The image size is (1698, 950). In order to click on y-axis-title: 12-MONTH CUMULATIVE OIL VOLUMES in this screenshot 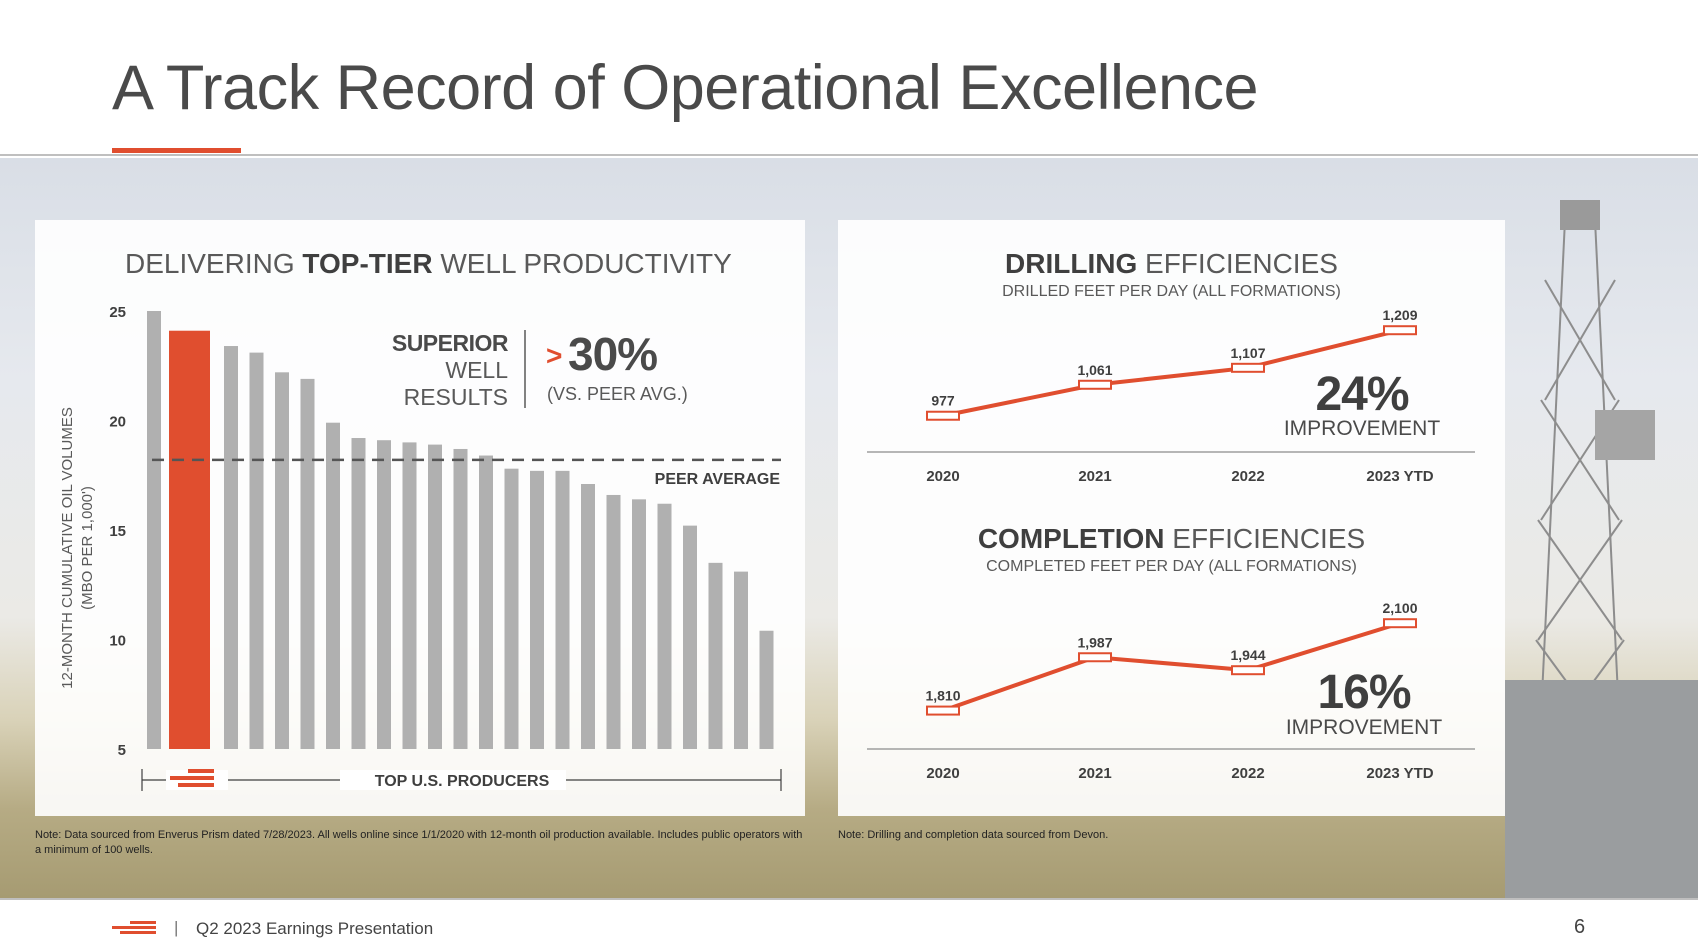, I will do `click(67, 548)`.